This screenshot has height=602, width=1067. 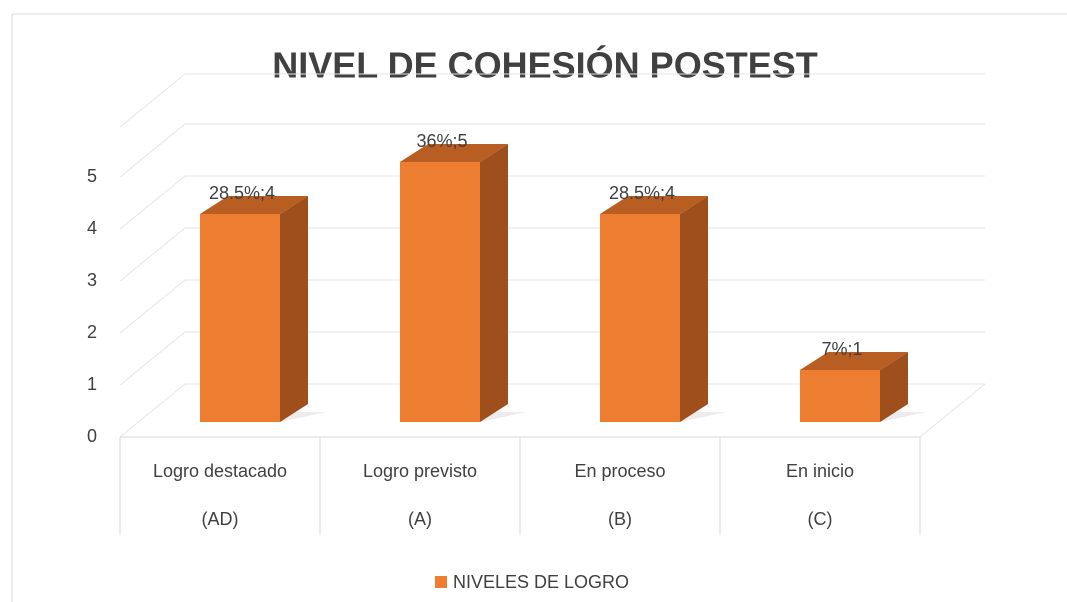 I want to click on legend-label: NIVELES DE LOGRO, so click(x=541, y=582).